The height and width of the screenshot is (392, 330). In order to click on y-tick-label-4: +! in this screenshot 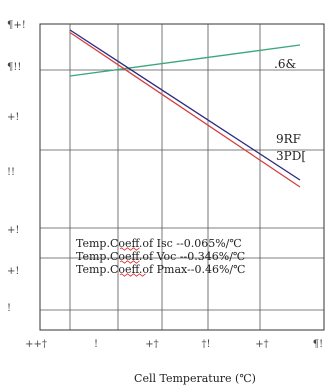, I will do `click(13, 230)`.